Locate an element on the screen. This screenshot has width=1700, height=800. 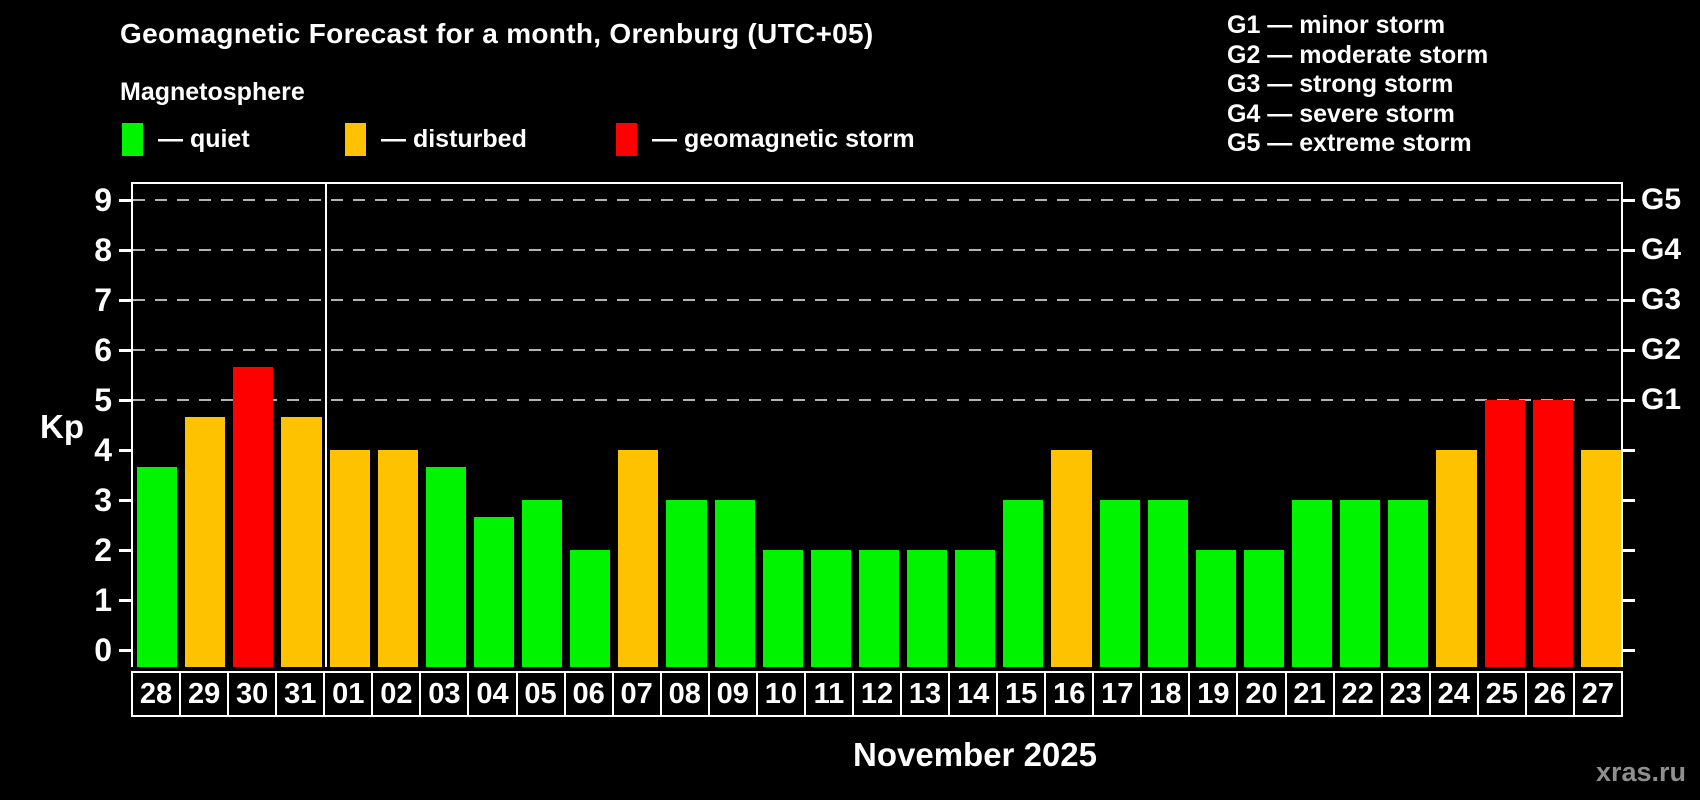
date-cell-06: 06 is located at coordinates (587, 694).